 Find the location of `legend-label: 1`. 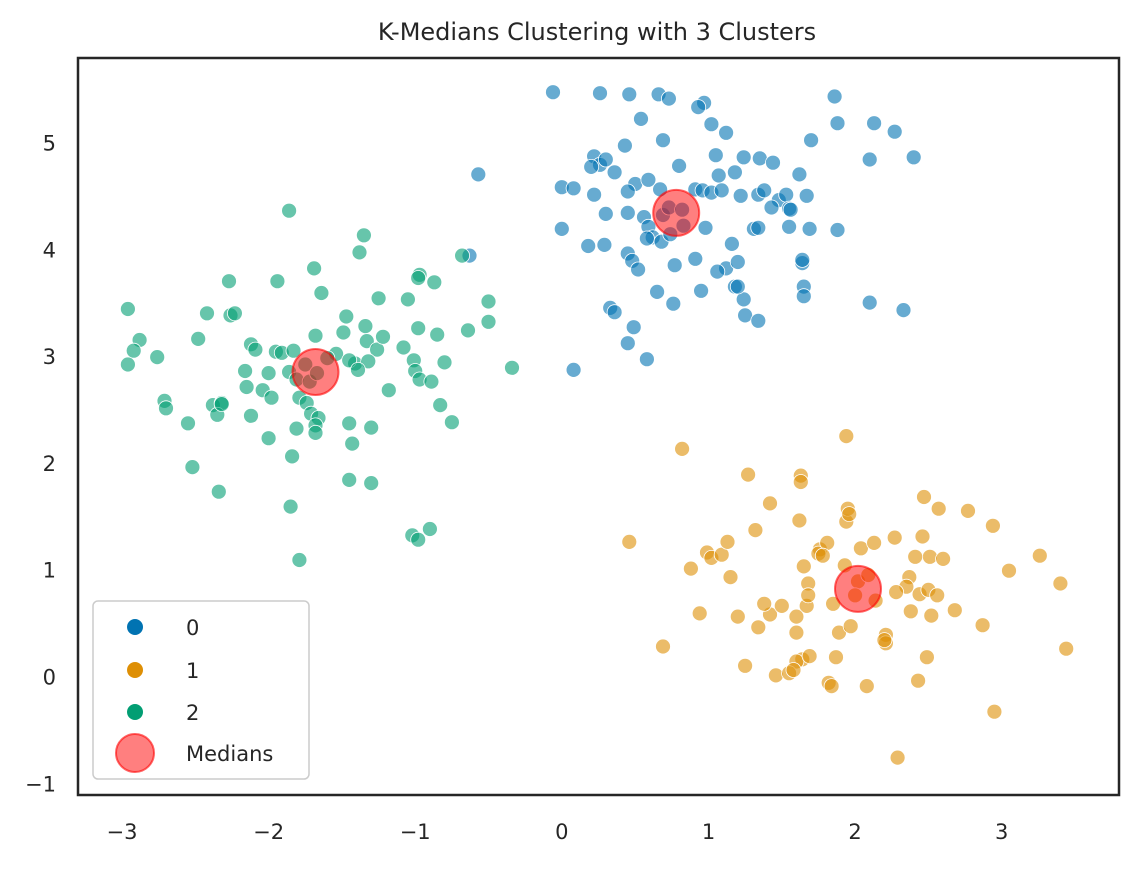

legend-label: 1 is located at coordinates (192, 671).